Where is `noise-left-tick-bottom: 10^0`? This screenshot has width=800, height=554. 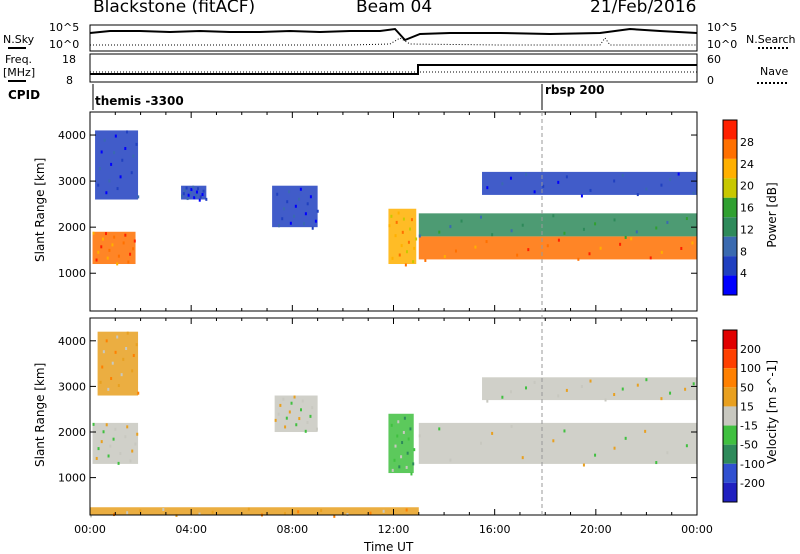
noise-left-tick-bottom: 10^0 is located at coordinates (64, 44).